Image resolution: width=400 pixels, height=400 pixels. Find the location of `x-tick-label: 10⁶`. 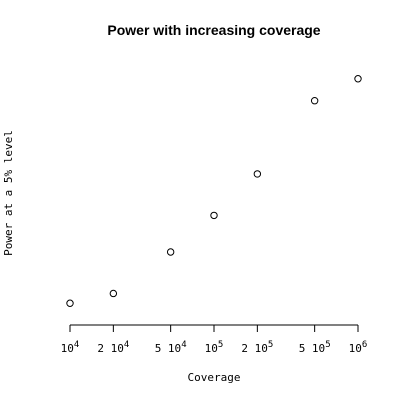

x-tick-label: 10⁶ is located at coordinates (358, 347).